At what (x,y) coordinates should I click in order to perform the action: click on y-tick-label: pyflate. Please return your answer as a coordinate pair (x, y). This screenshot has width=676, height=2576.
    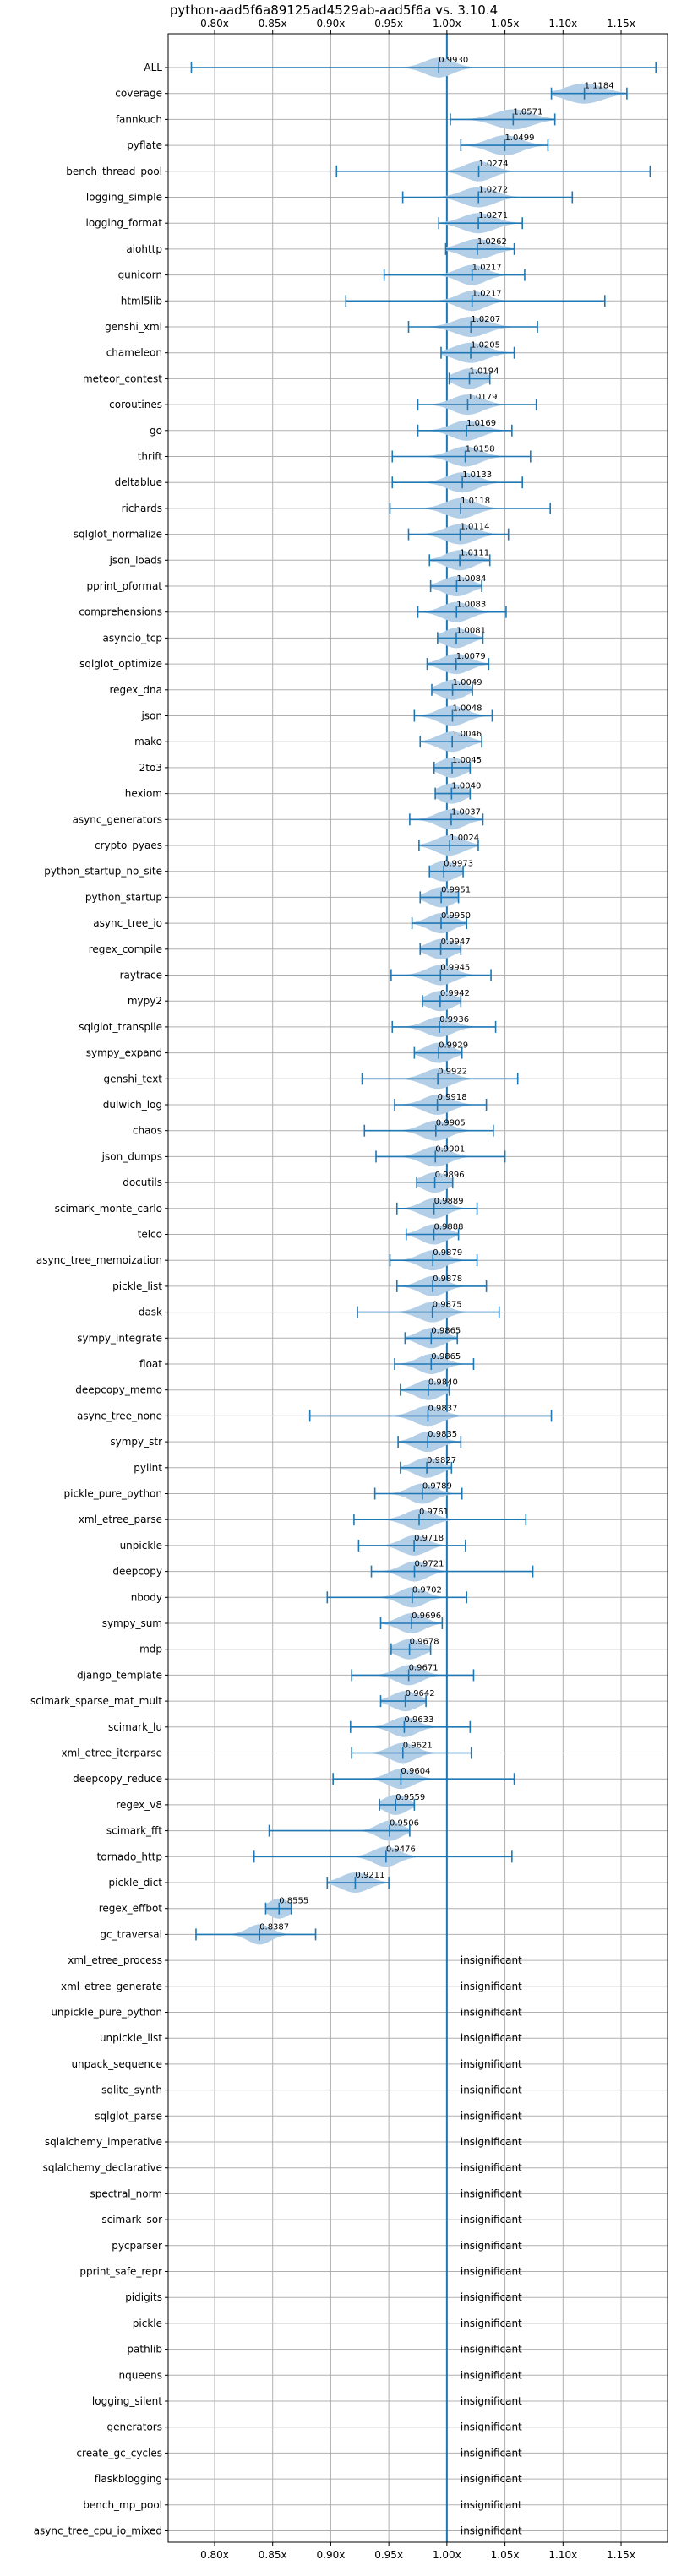
    Looking at the image, I should click on (144, 145).